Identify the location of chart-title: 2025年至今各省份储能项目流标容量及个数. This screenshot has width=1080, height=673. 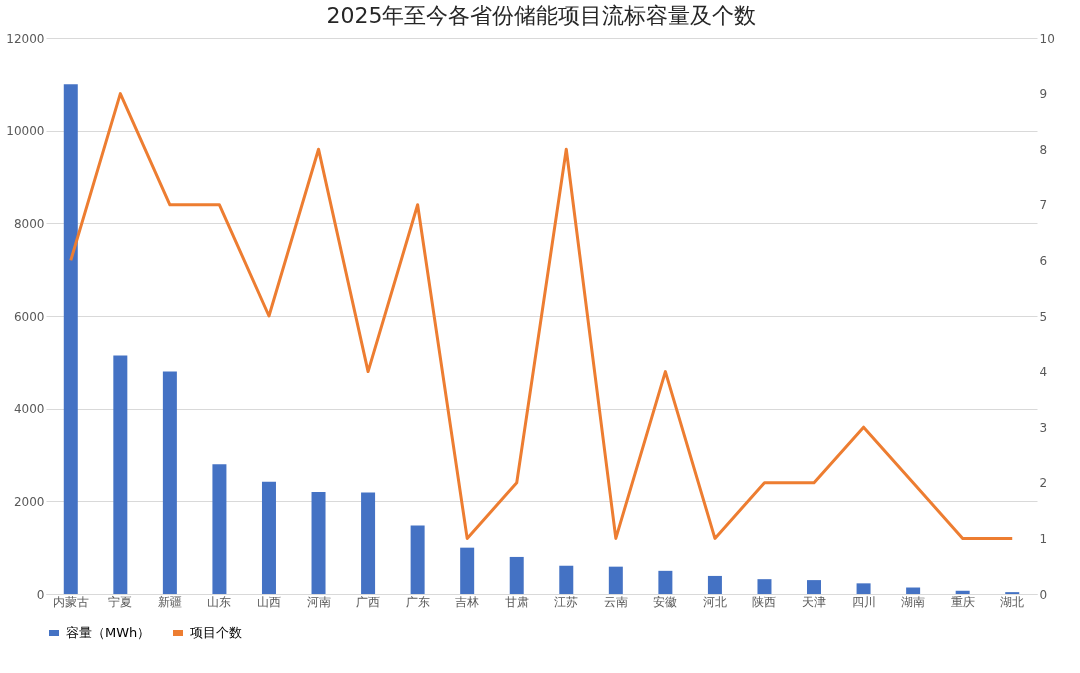
(541, 15).